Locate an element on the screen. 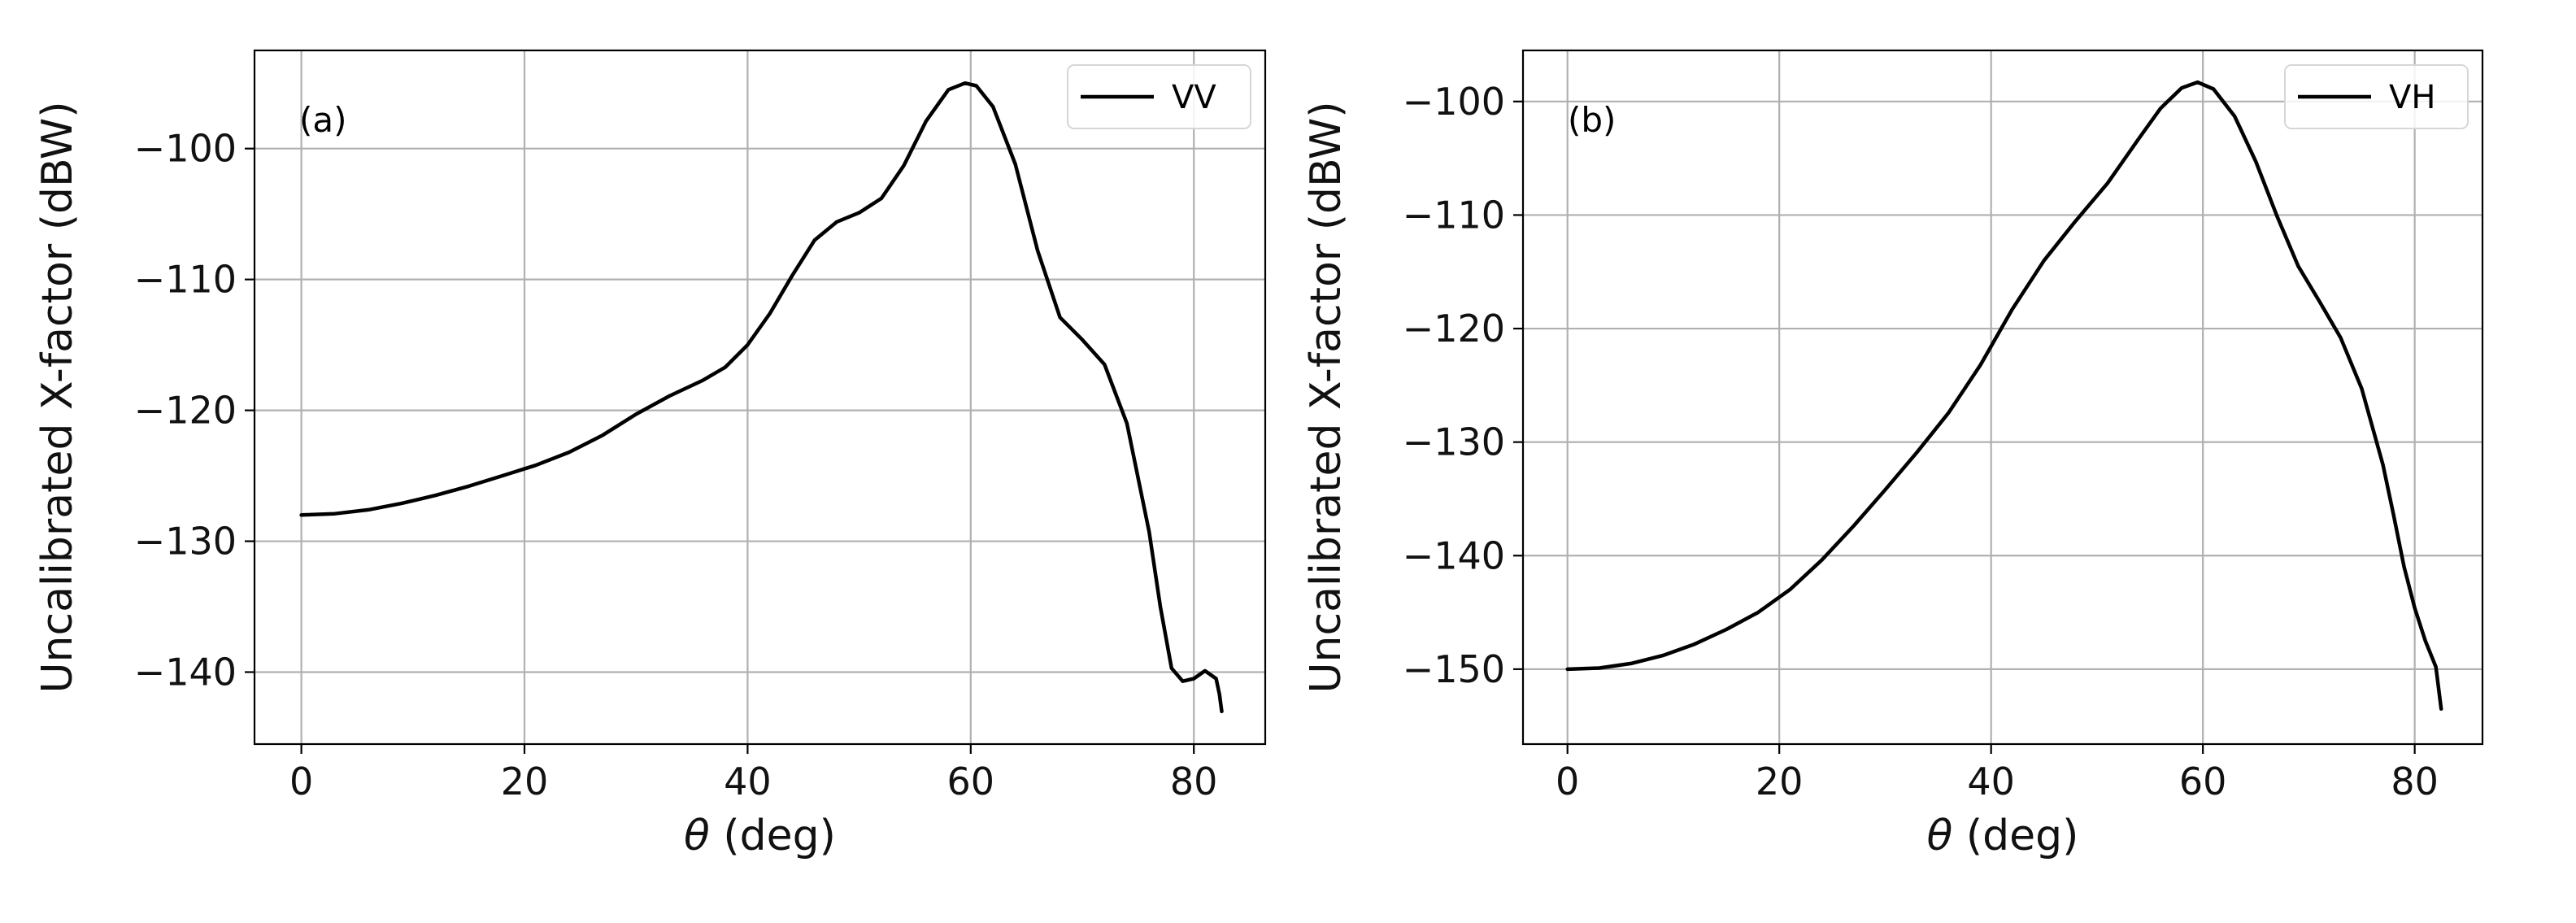 The image size is (2576, 923). legend: VH is located at coordinates (2376, 96).